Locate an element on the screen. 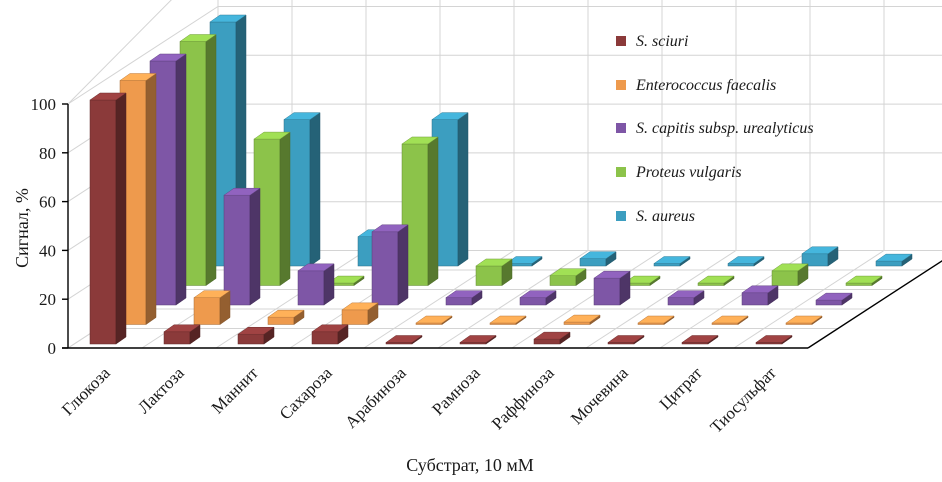 The height and width of the screenshot is (482, 942). legend-label-s-sciuri: S. sciuri is located at coordinates (662, 41).